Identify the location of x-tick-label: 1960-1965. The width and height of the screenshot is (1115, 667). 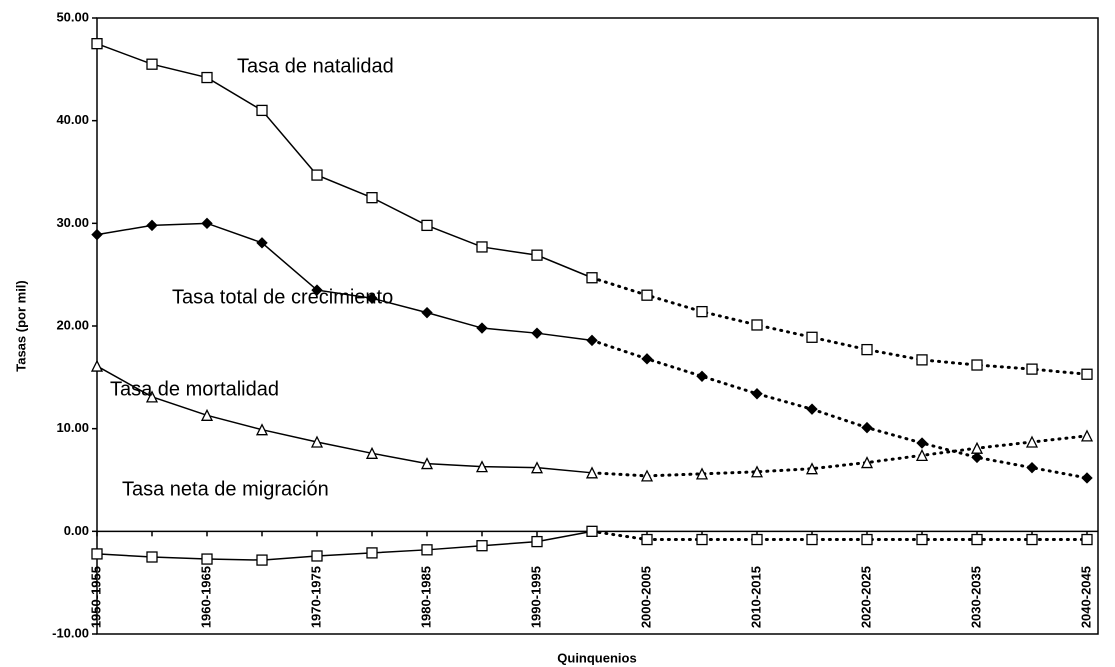
(205, 597).